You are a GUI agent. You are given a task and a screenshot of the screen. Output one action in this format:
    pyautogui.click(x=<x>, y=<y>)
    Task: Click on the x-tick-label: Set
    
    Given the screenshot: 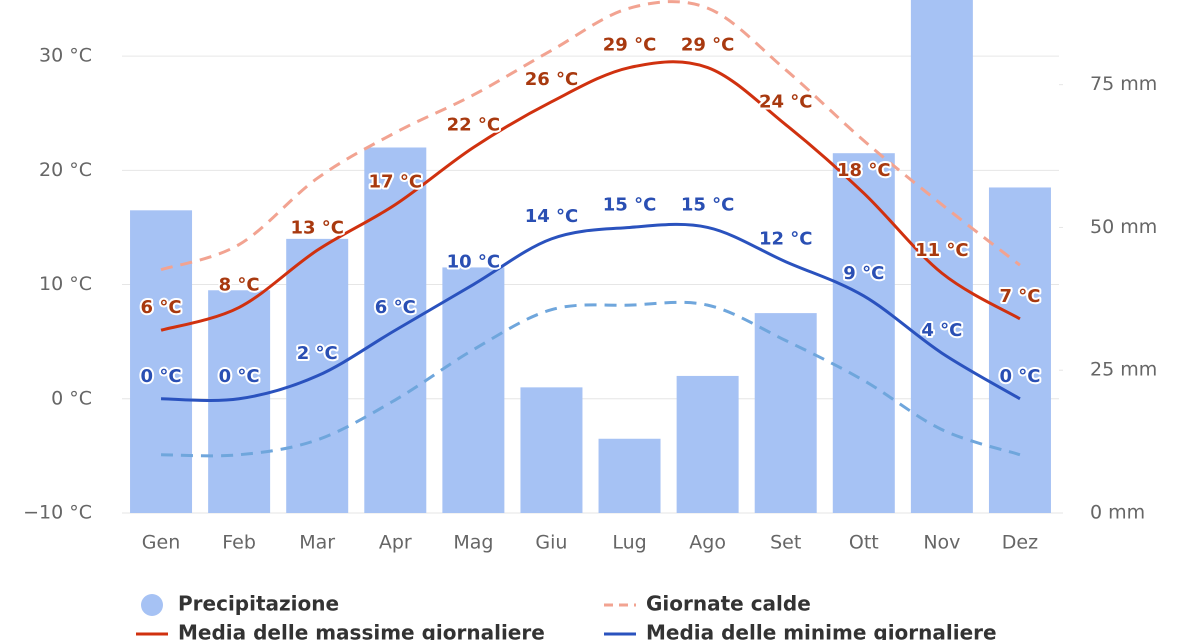 What is the action you would take?
    pyautogui.click(x=785, y=543)
    